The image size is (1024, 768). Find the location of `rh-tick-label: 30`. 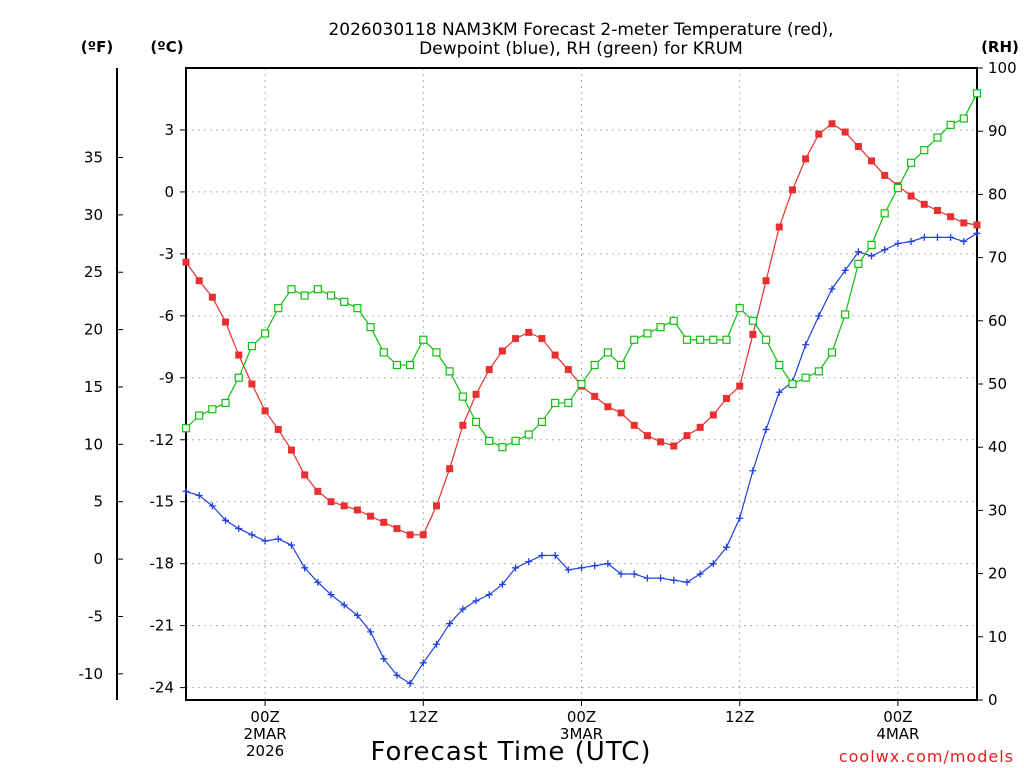

rh-tick-label: 30 is located at coordinates (997, 510).